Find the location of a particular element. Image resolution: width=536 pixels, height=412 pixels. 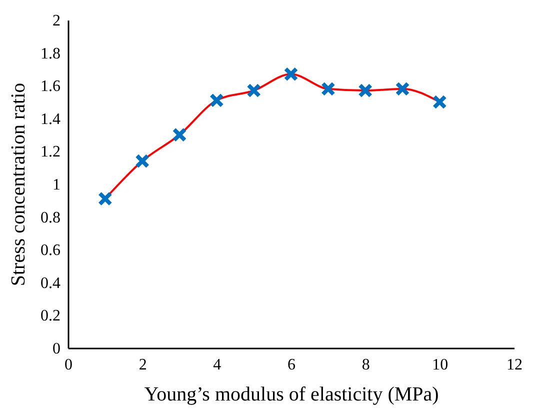

x-tick-label: 0 is located at coordinates (68, 365).